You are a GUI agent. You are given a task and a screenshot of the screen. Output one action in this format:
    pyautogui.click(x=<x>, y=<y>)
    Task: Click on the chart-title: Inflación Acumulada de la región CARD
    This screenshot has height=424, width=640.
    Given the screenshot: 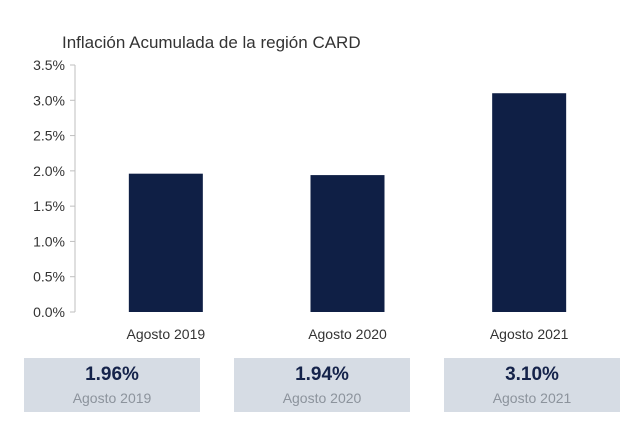 What is the action you would take?
    pyautogui.click(x=211, y=42)
    